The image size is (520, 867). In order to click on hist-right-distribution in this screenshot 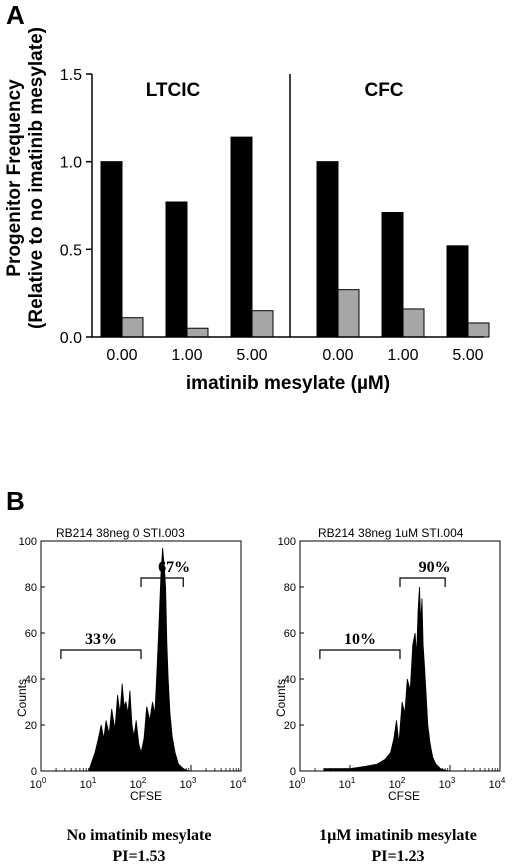, I will do `click(385, 679)`.